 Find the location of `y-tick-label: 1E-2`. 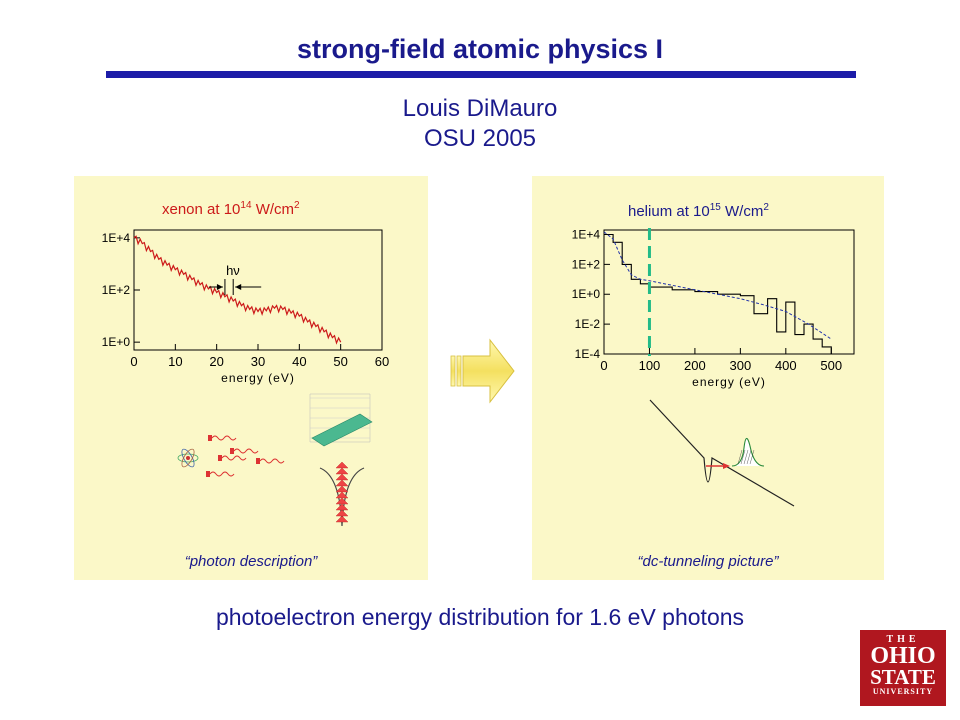

y-tick-label: 1E-2 is located at coordinates (588, 324).